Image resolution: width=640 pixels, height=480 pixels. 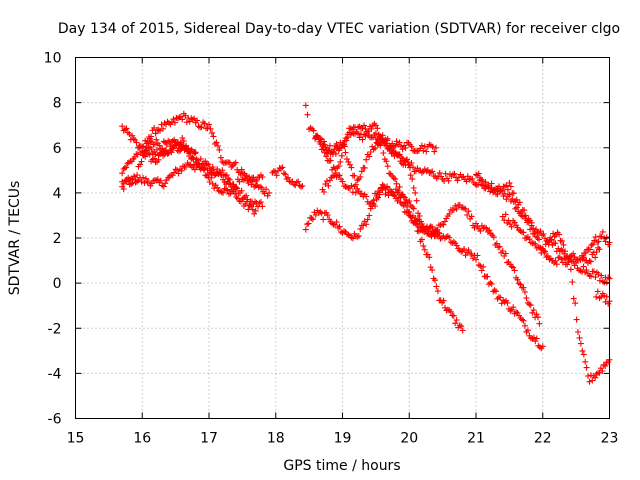 What do you see at coordinates (57, 284) in the screenshot?
I see `y-tick-label: 0` at bounding box center [57, 284].